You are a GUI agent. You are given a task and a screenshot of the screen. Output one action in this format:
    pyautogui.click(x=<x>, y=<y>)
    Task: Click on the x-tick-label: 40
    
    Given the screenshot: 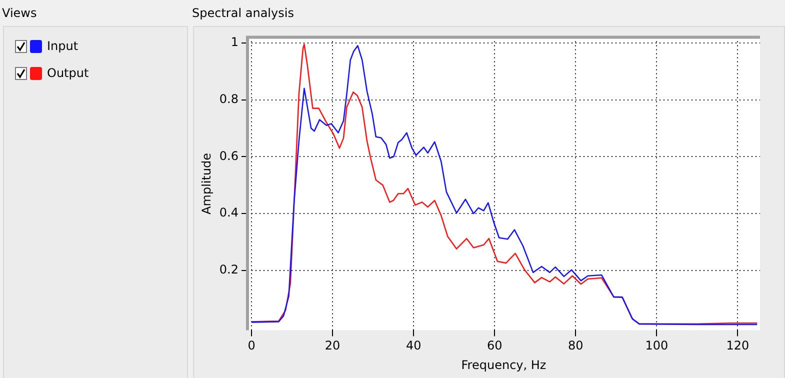 What is the action you would take?
    pyautogui.click(x=414, y=345)
    